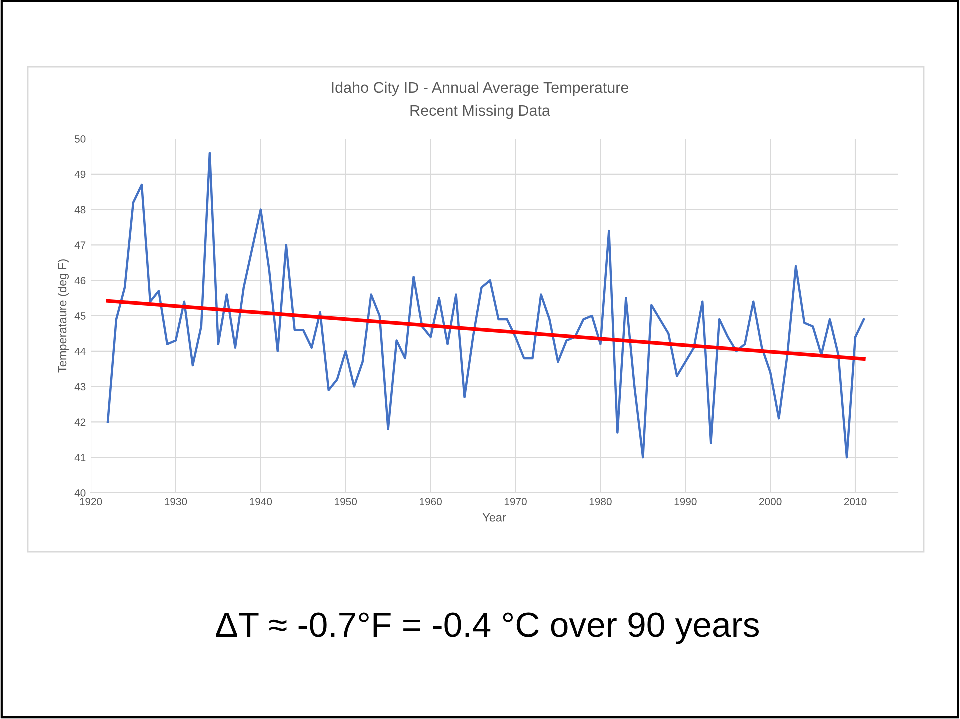 The height and width of the screenshot is (719, 960). Describe the element at coordinates (480, 112) in the screenshot. I see `chart-subtitle: Recent Missing Data` at that location.